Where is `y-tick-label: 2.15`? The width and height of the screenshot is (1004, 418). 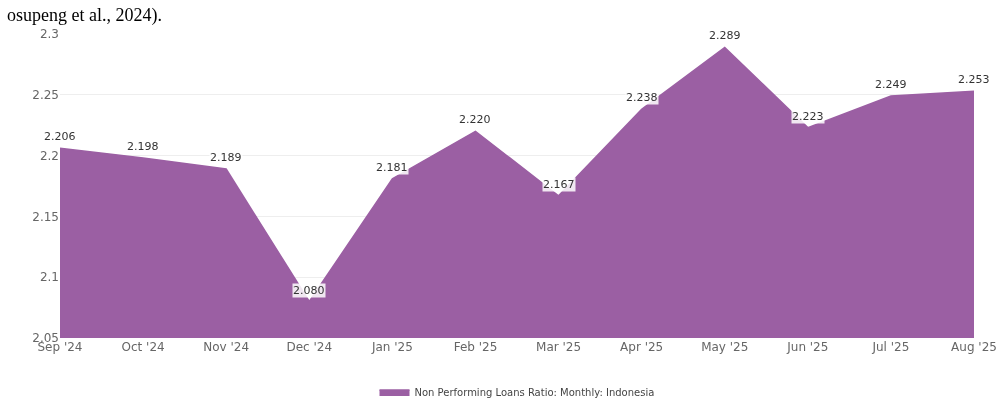
y-tick-label: 2.15 is located at coordinates (45, 216).